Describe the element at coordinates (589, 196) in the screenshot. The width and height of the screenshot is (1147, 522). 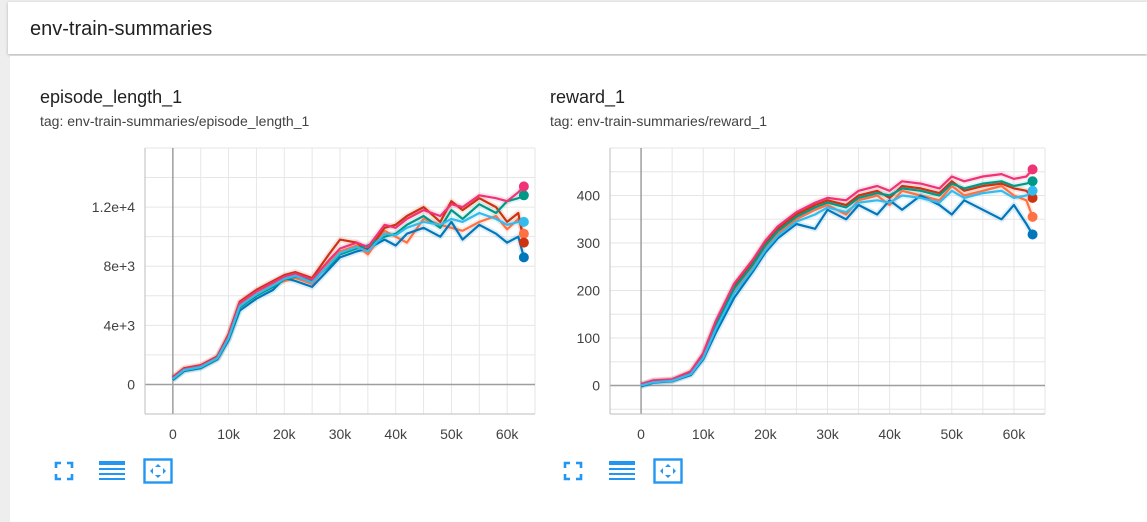
I see `y-tick-label: 400` at that location.